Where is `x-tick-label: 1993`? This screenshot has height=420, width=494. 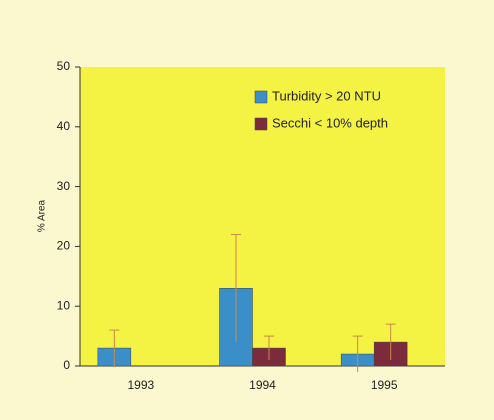
x-tick-label: 1993 is located at coordinates (140, 385).